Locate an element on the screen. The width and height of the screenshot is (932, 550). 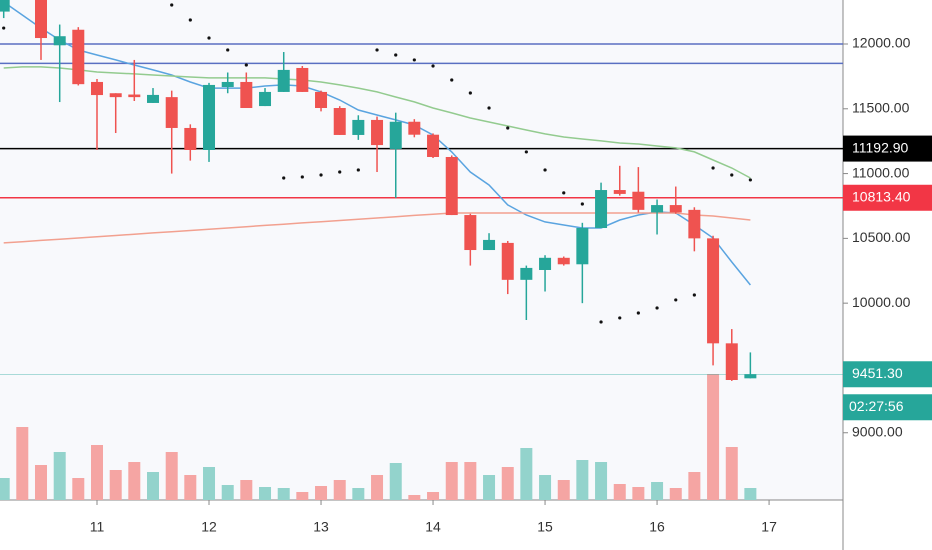
price-axis-background is located at coordinates (887, 275).